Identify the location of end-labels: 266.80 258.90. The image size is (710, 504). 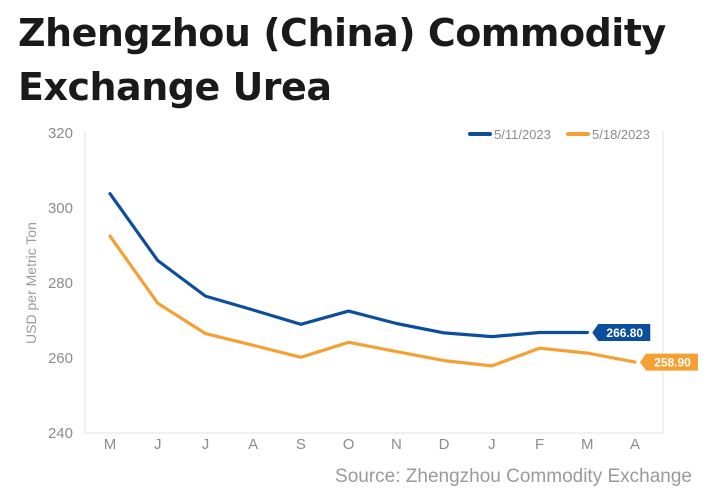
(645, 347).